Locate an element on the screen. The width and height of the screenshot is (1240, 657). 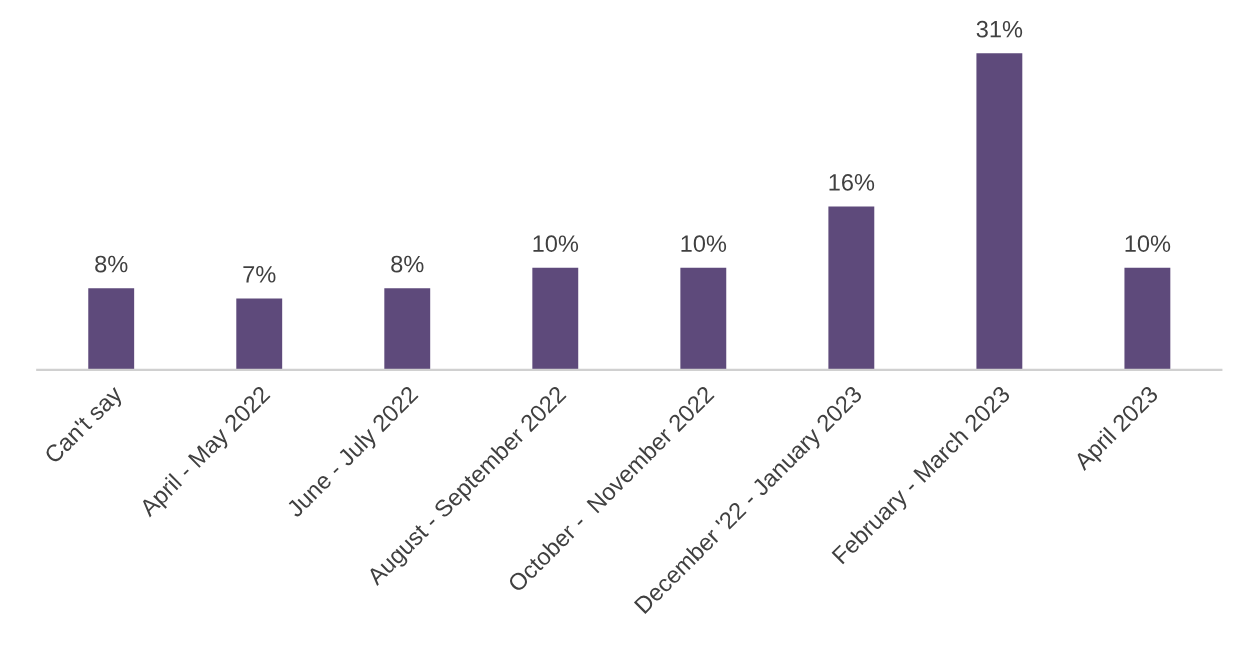
data-label: 16% is located at coordinates (852, 182).